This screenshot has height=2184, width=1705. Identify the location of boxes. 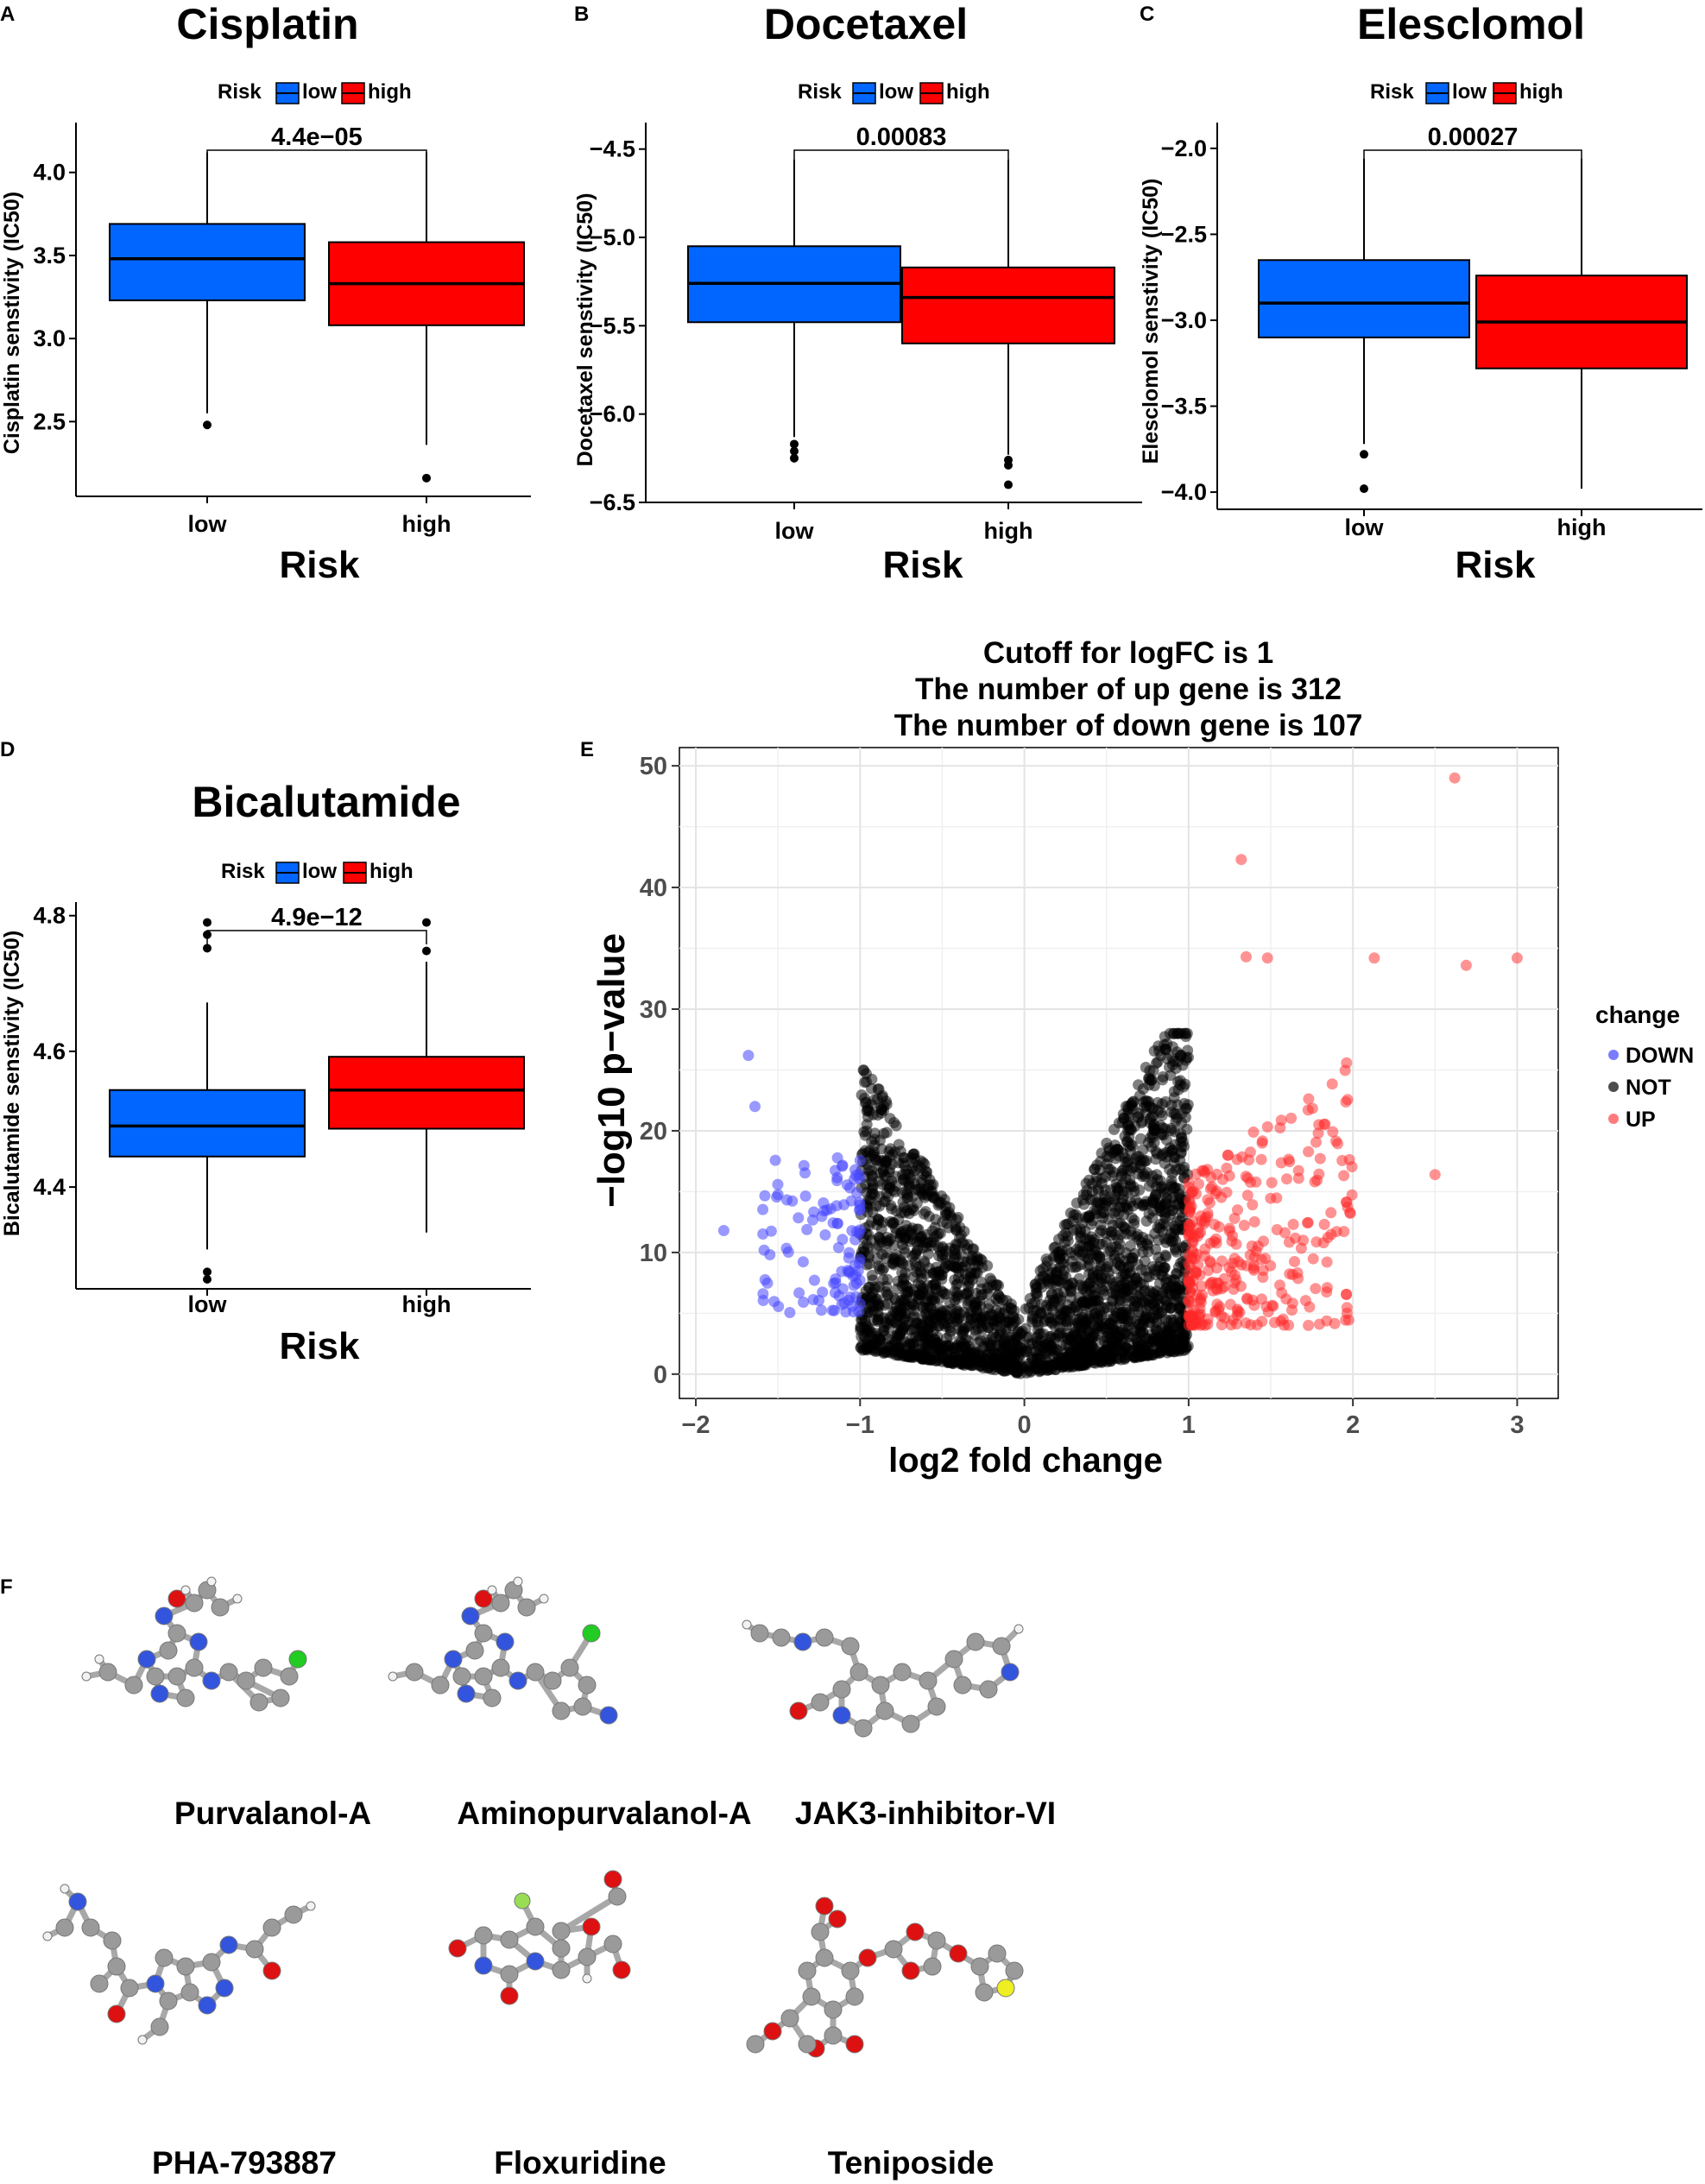
(901, 324).